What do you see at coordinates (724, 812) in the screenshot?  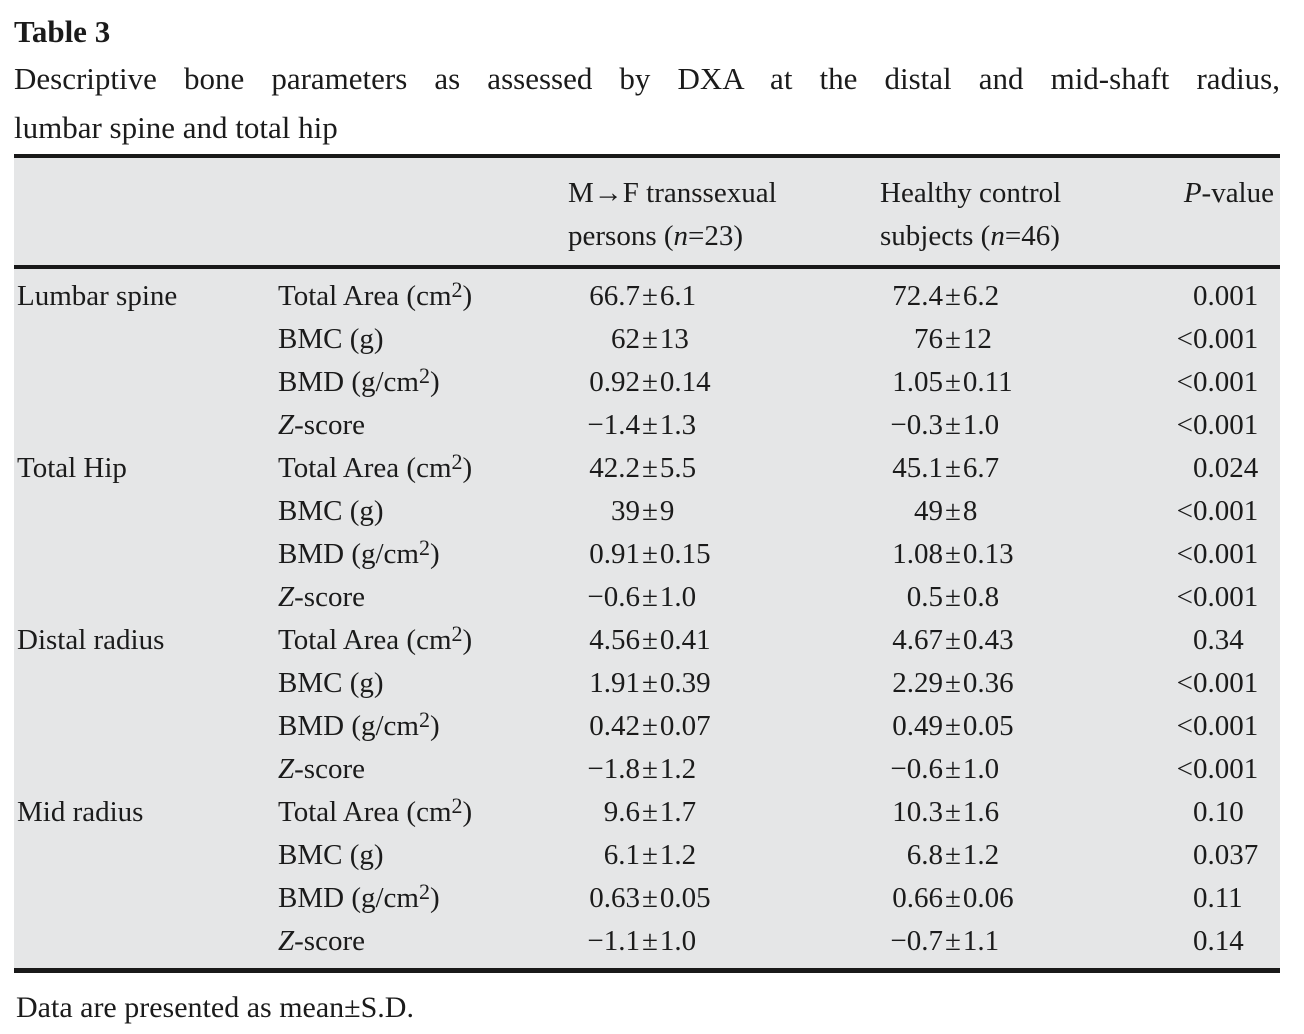 I see `transsexual-value: 9.6 ±1.7` at bounding box center [724, 812].